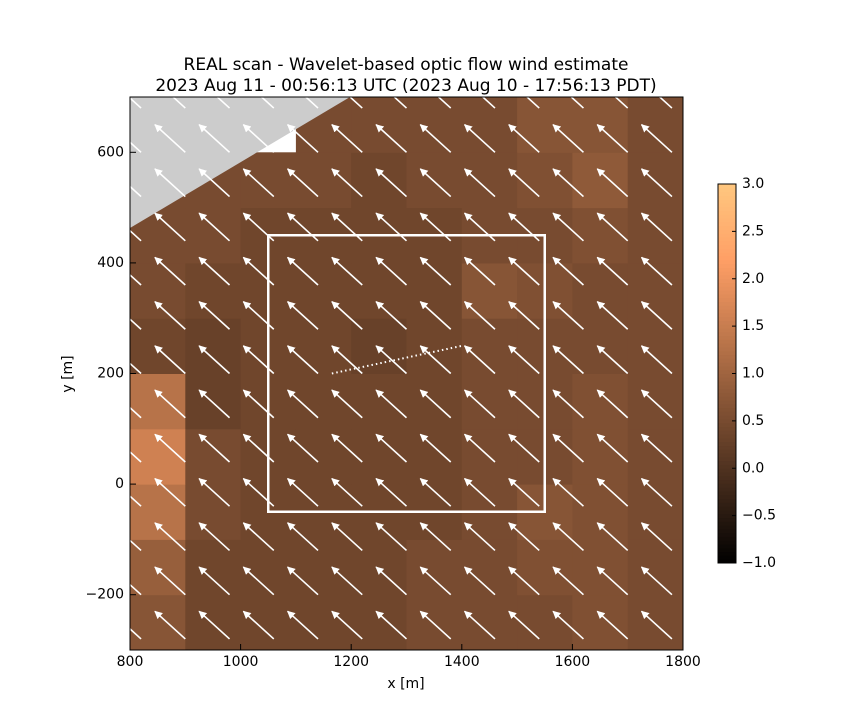  Describe the element at coordinates (573, 662) in the screenshot. I see `x-tick-label: 1600` at that location.